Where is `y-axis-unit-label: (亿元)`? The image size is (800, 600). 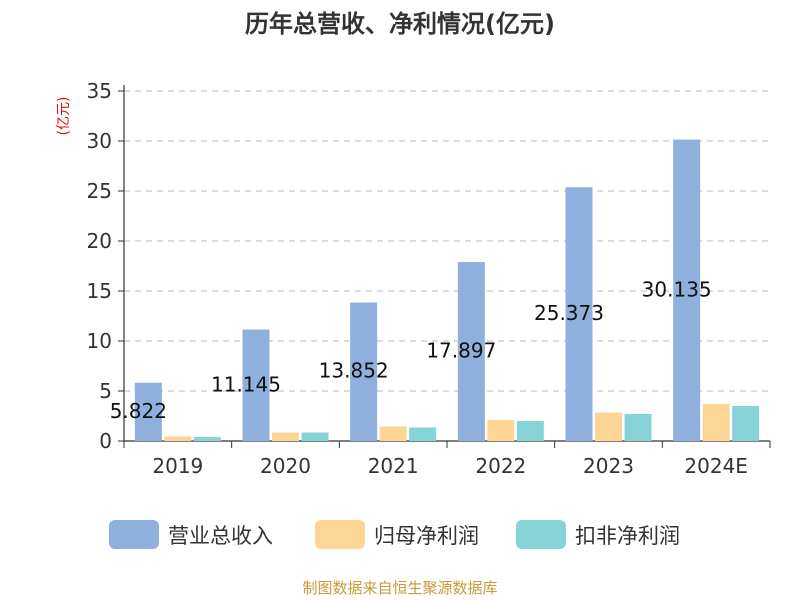
y-axis-unit-label: (亿元) is located at coordinates (64, 116).